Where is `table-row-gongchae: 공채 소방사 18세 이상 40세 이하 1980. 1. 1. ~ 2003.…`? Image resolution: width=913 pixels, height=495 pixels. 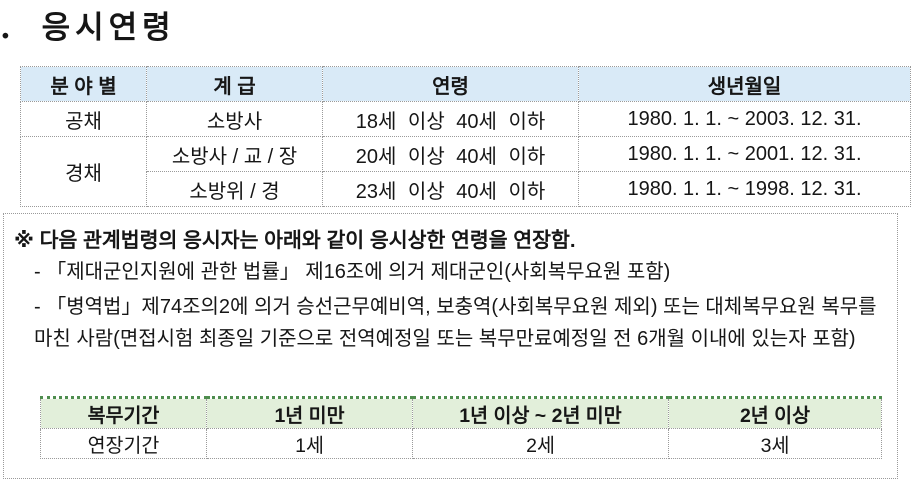 table-row-gongchae: 공채 소방사 18세 이상 40세 이하 1980. 1. 1. ~ 2003.… is located at coordinates (465, 119).